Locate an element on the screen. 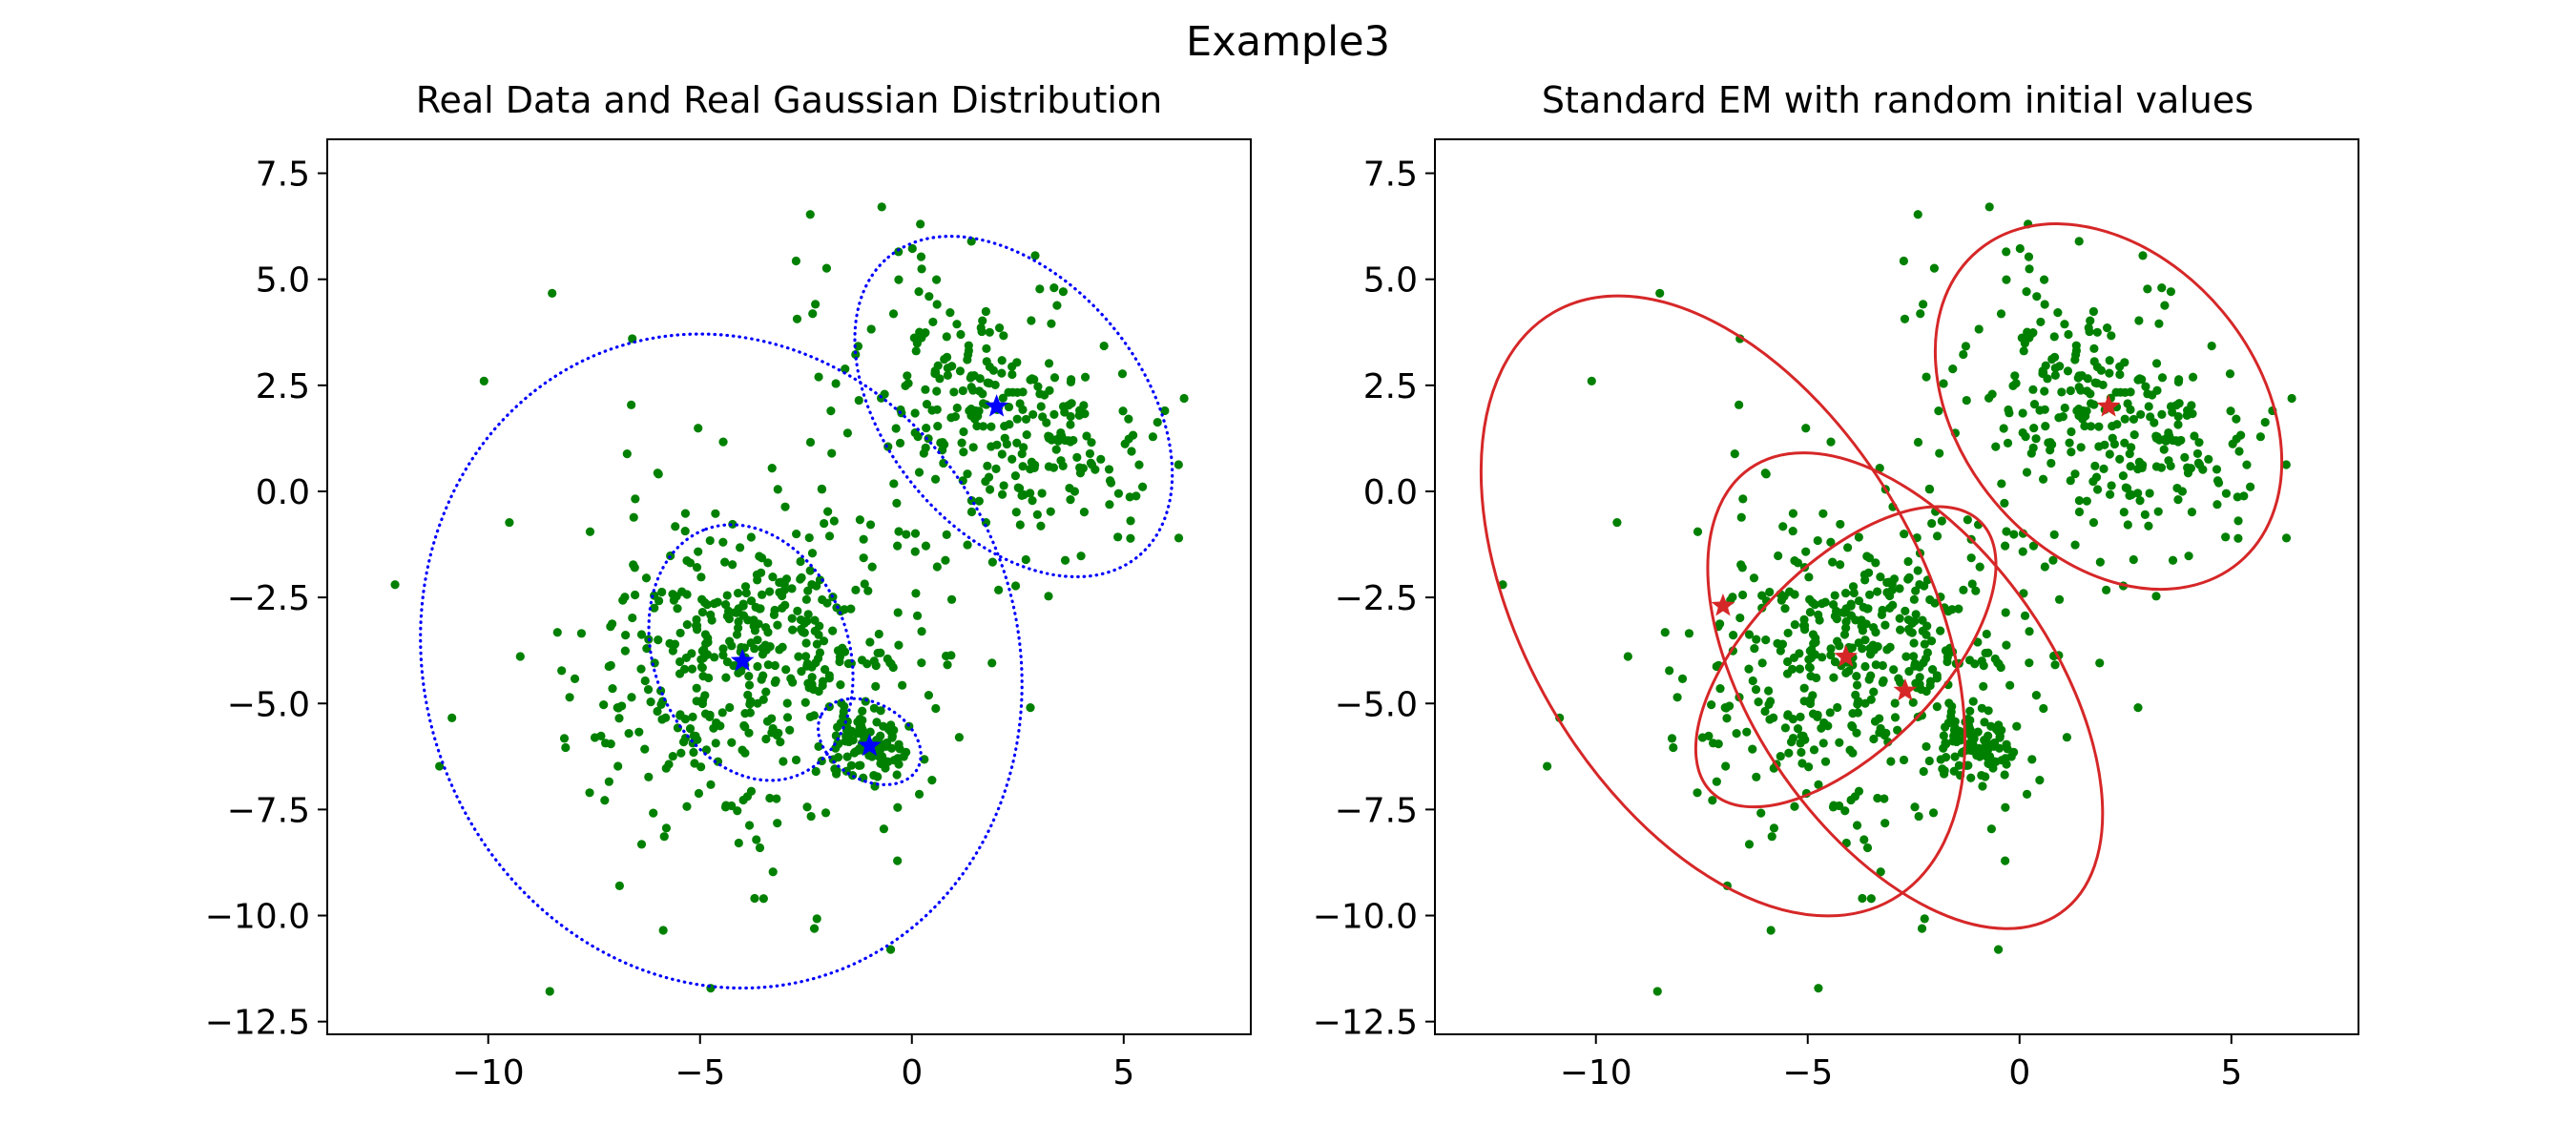 The height and width of the screenshot is (1145, 2576). x-tick-label: 5 is located at coordinates (2231, 1073).